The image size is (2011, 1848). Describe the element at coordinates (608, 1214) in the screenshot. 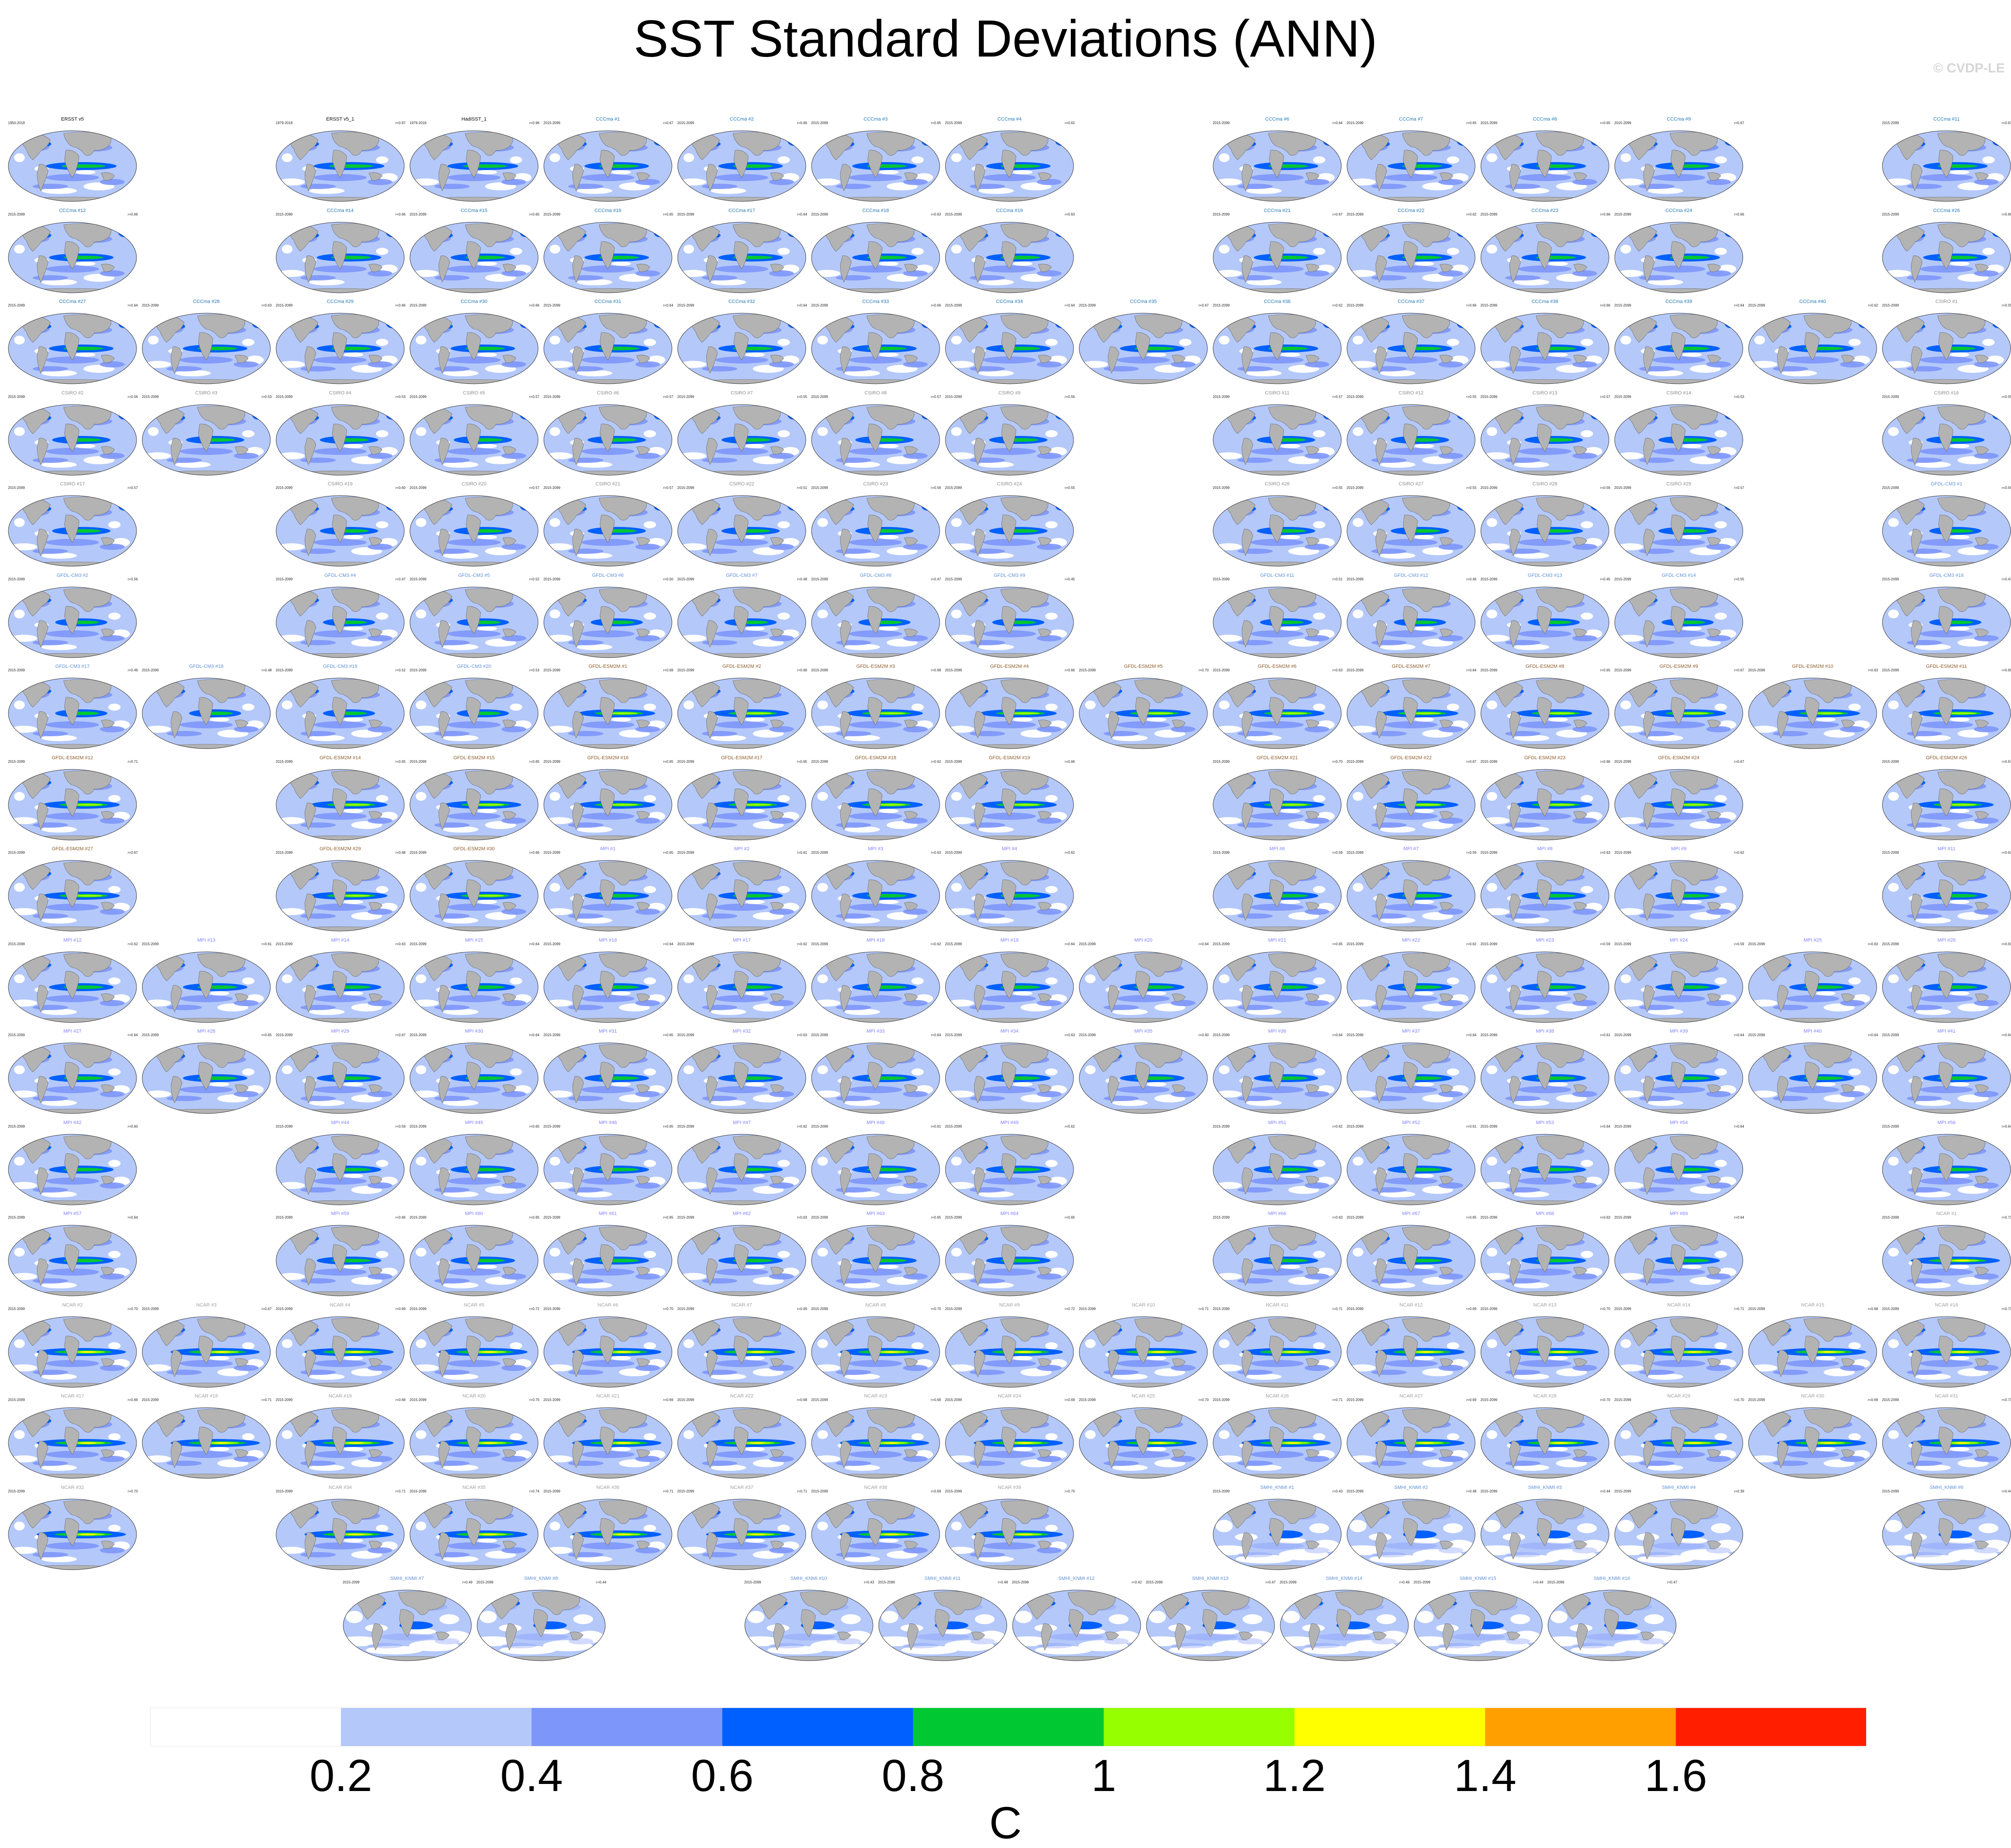

I see `panel-title: MPI #61` at that location.